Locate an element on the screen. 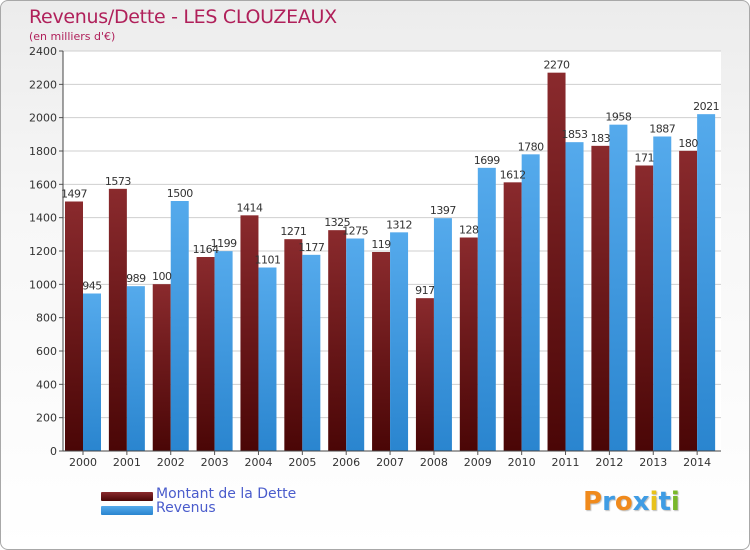 Image resolution: width=750 pixels, height=550 pixels. y-tick-label: 1000 is located at coordinates (43, 284).